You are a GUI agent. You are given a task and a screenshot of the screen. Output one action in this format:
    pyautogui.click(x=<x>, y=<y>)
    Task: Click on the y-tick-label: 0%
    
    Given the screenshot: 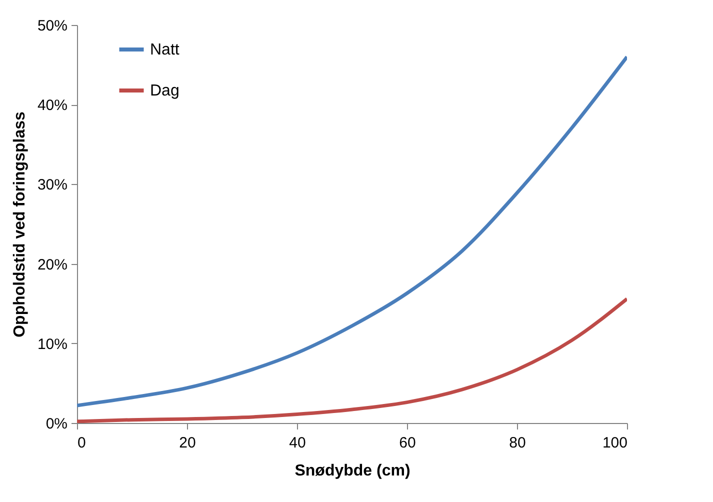 What is the action you would take?
    pyautogui.click(x=57, y=424)
    